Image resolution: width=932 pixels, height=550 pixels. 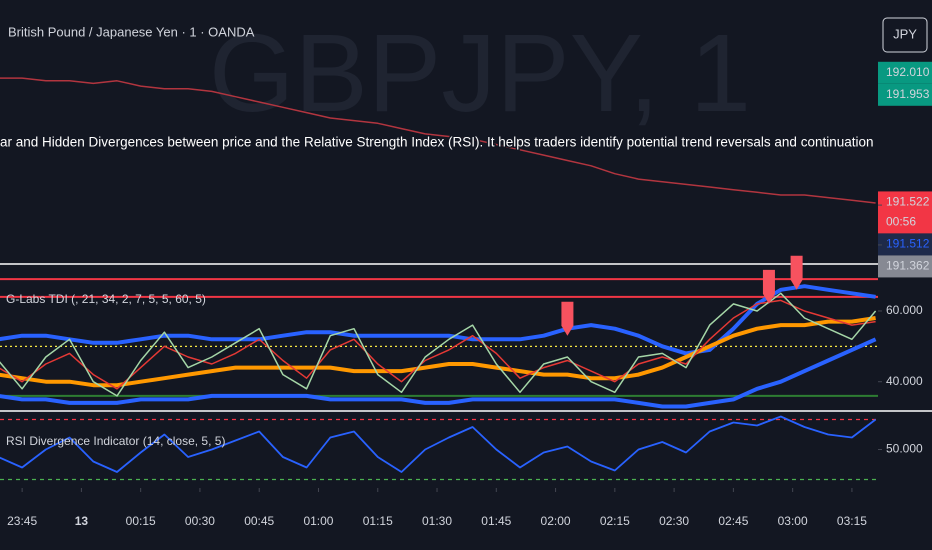 What do you see at coordinates (378, 521) in the screenshot?
I see `x-tick-label: 01:15` at bounding box center [378, 521].